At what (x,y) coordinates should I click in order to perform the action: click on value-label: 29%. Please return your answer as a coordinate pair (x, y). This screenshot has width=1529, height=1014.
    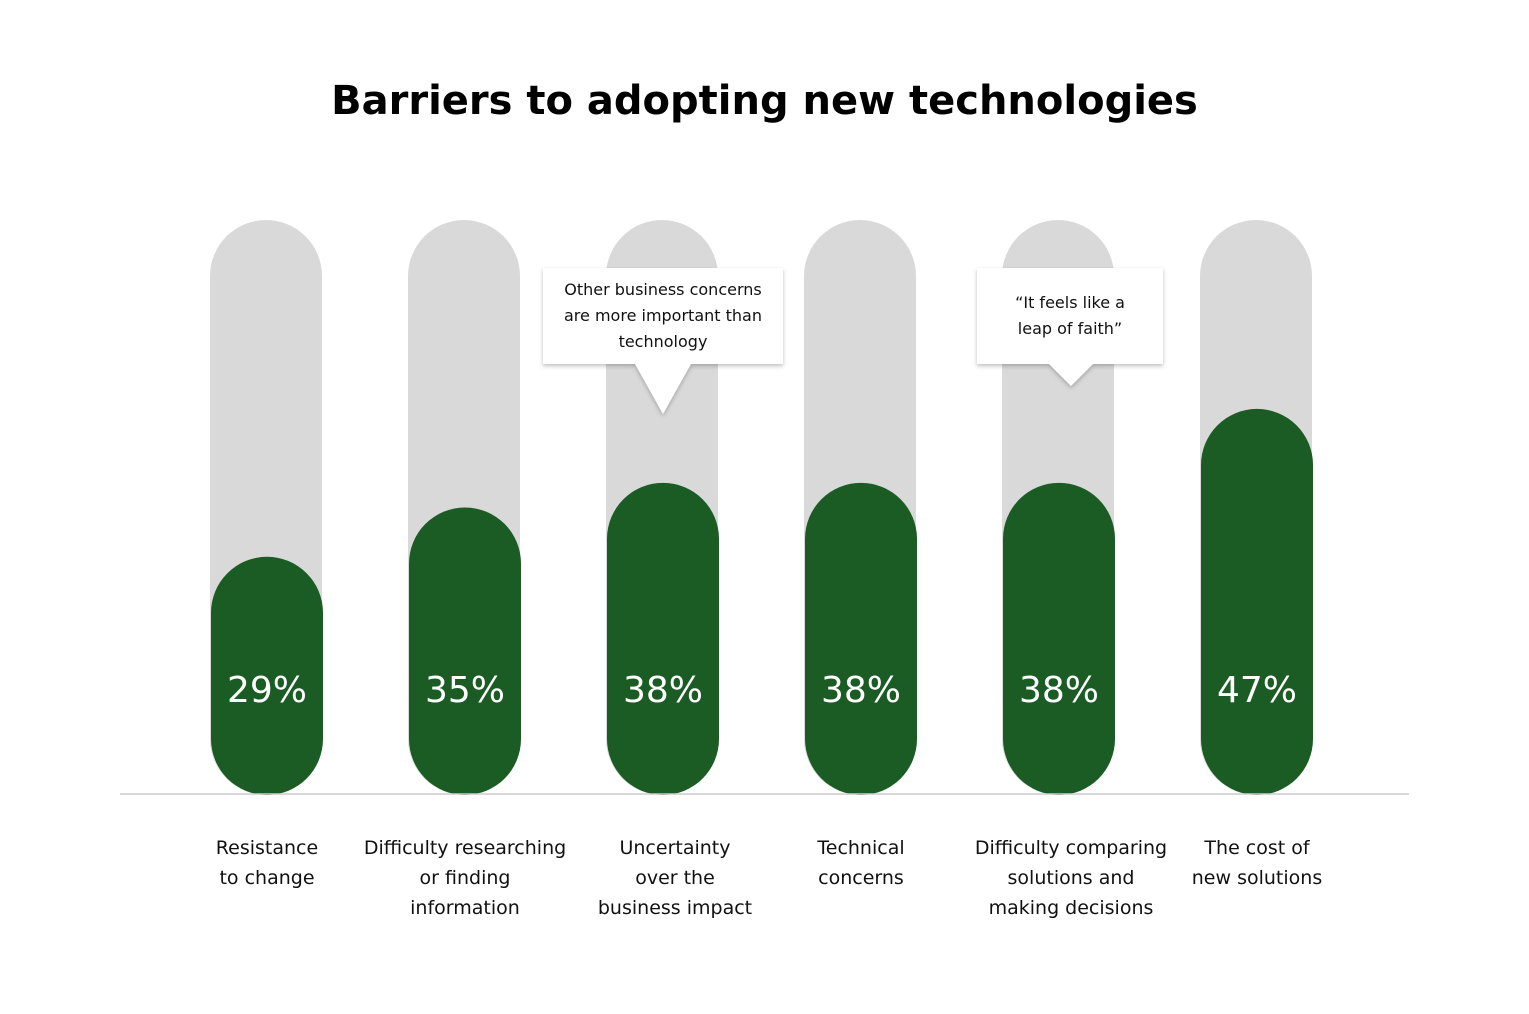
    Looking at the image, I should click on (266, 690).